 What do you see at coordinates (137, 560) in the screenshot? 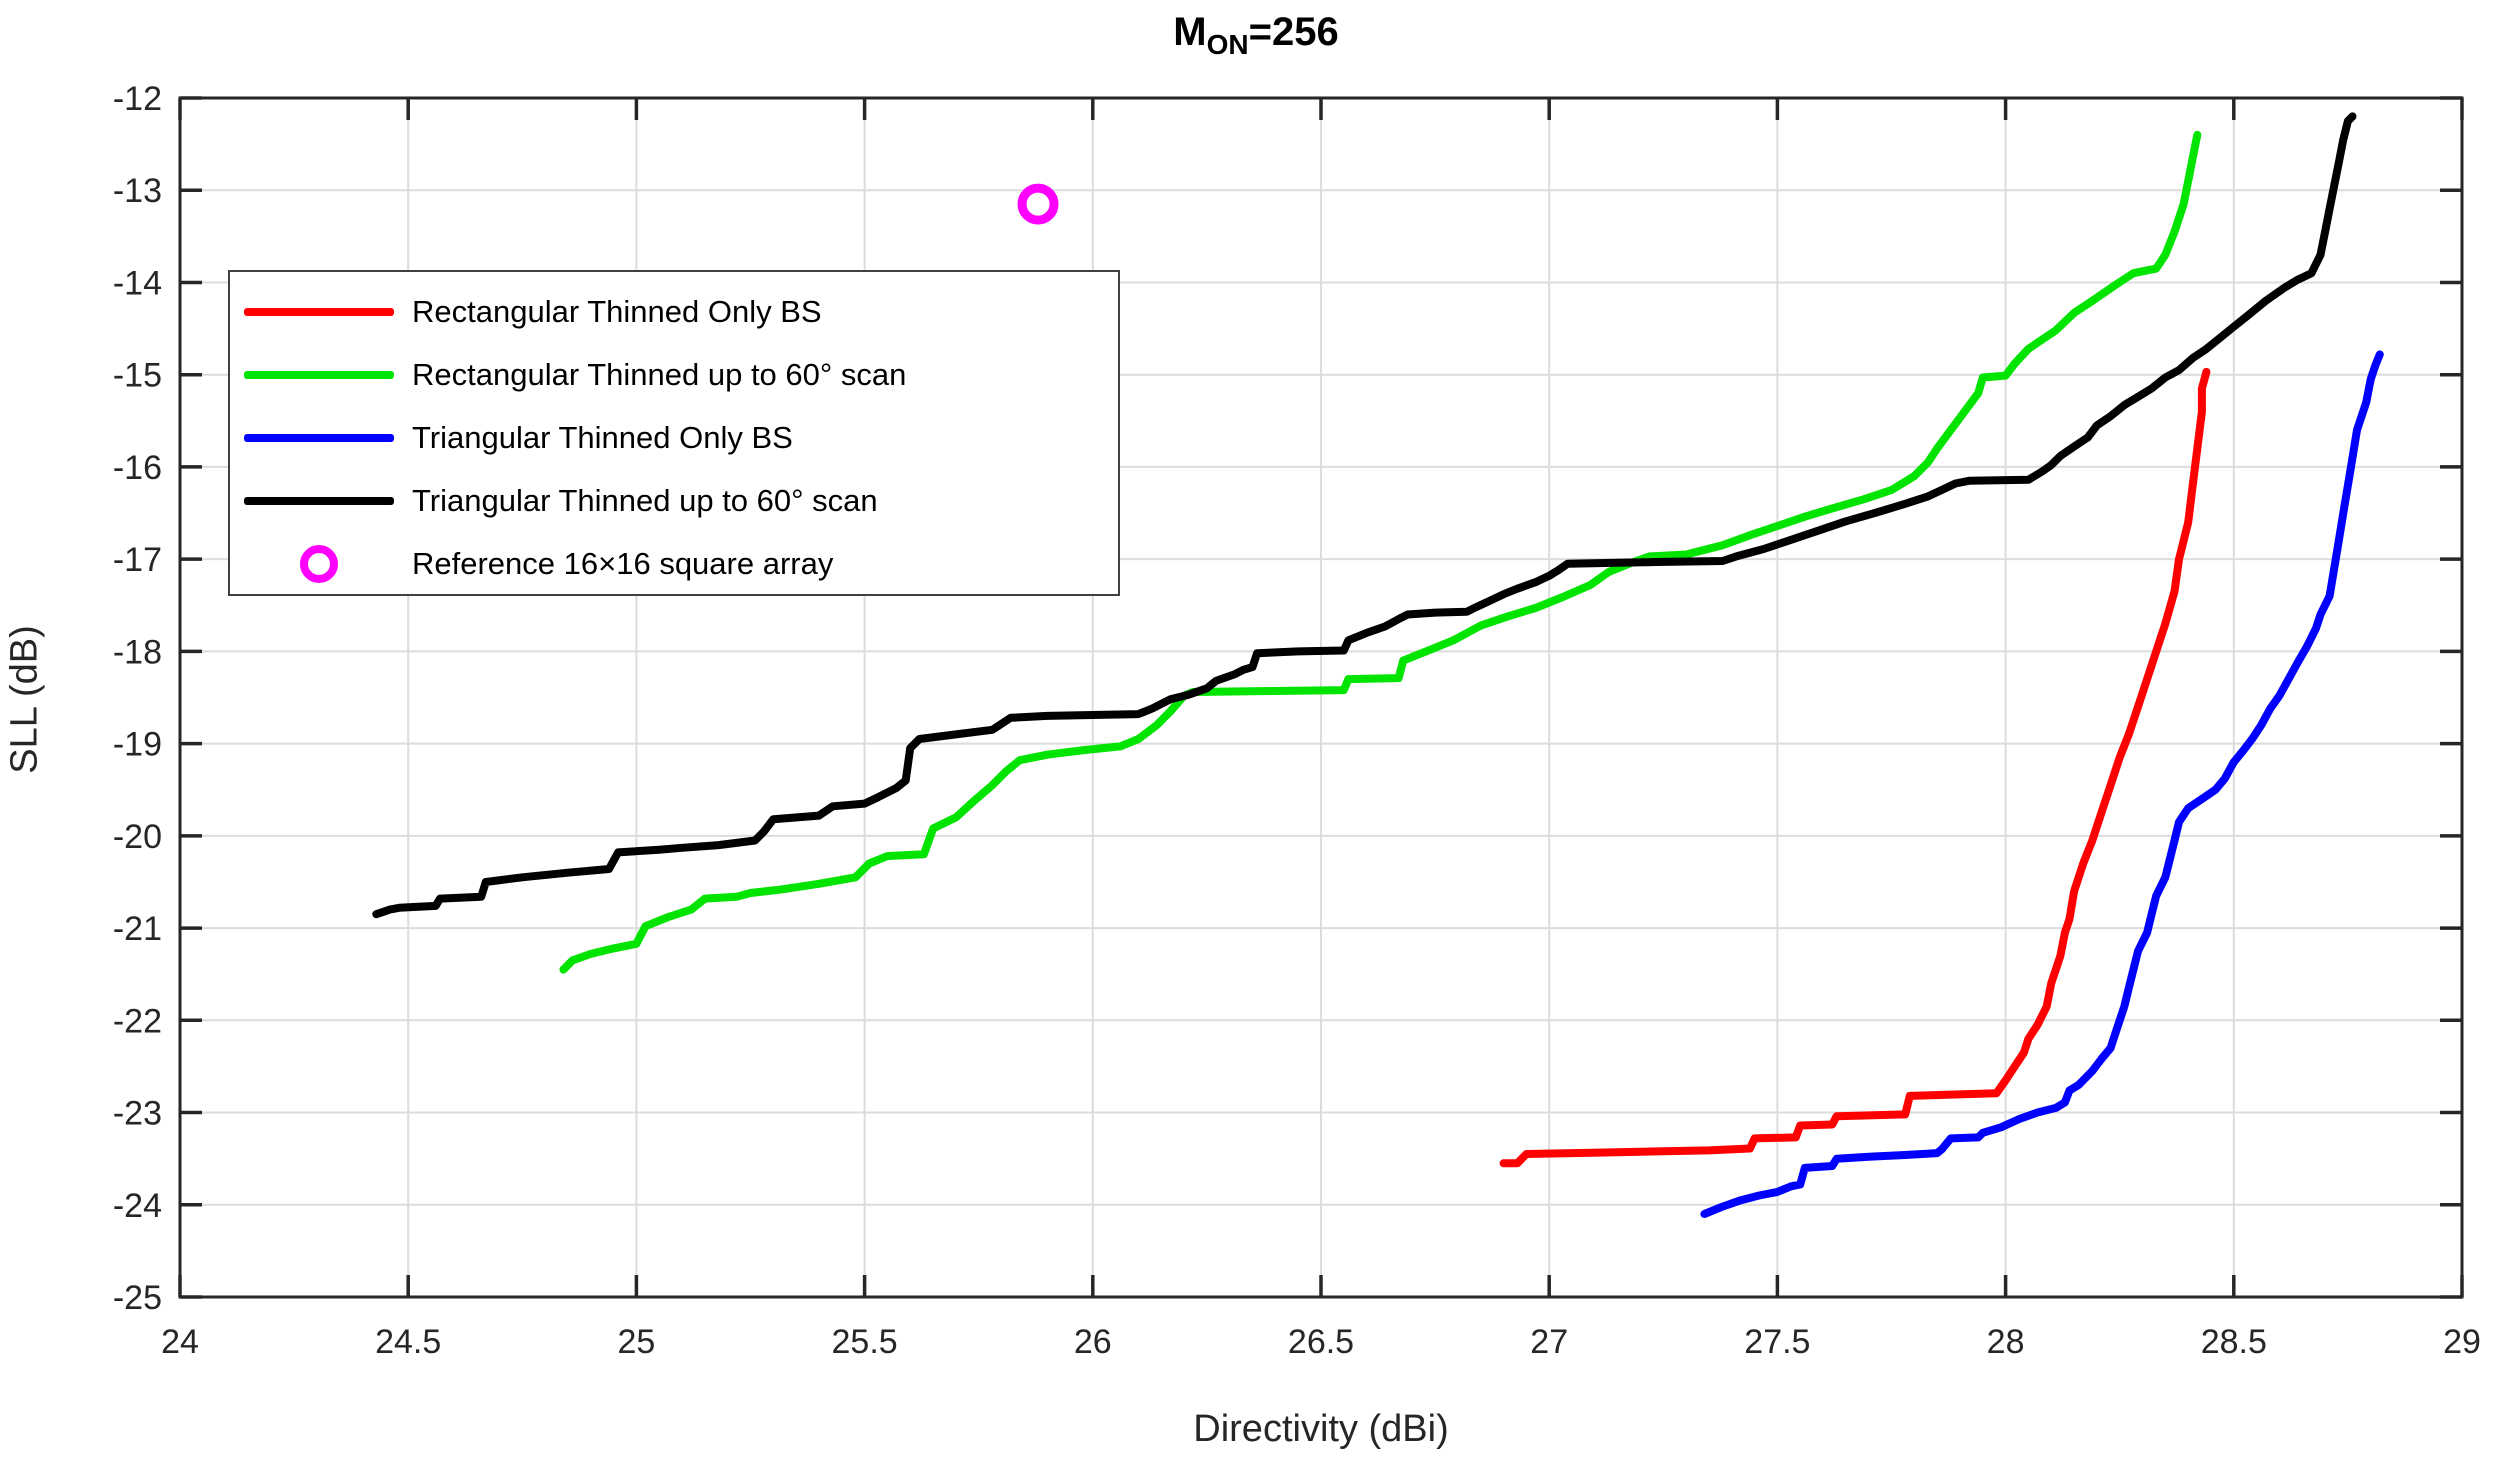
I see `y-tick-label: -17` at bounding box center [137, 560].